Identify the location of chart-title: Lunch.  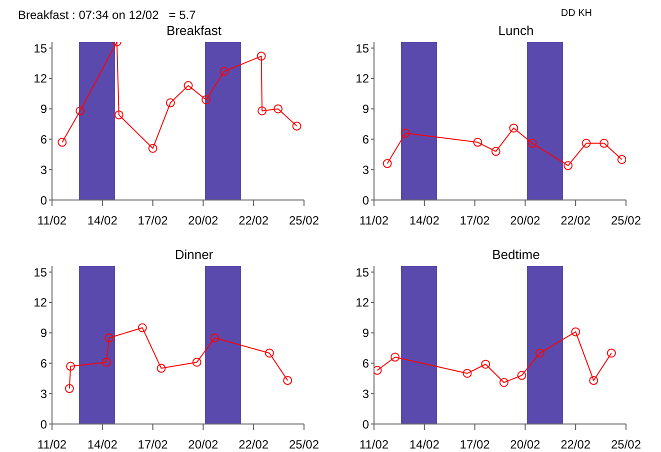
(516, 31).